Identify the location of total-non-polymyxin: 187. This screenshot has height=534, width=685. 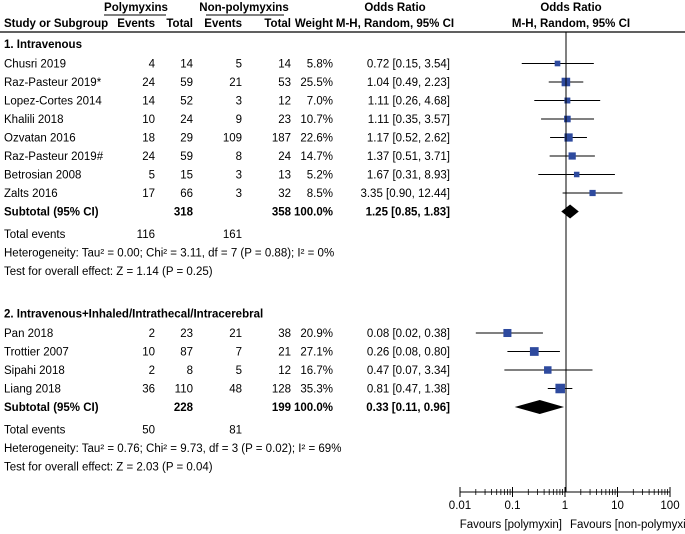
(281, 139).